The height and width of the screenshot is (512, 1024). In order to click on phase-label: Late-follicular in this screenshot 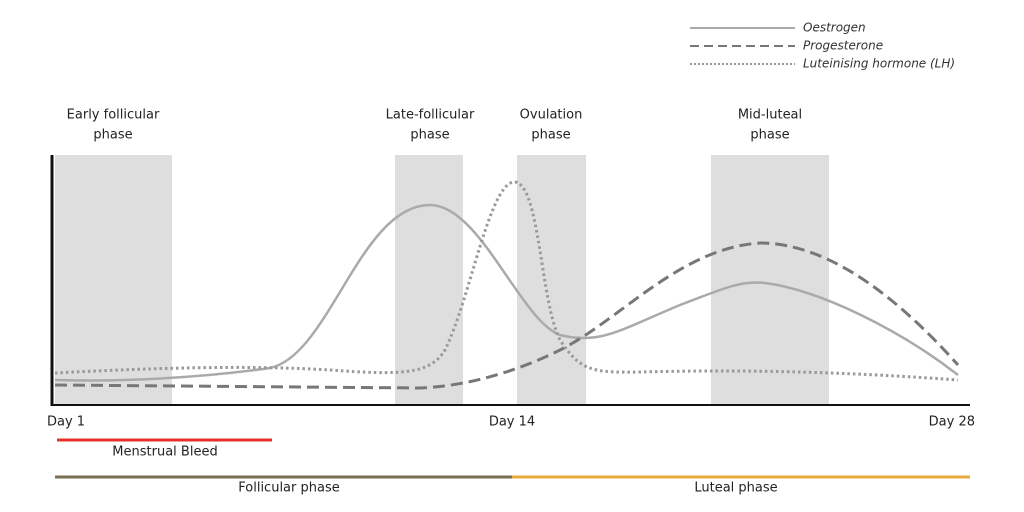, I will do `click(430, 115)`.